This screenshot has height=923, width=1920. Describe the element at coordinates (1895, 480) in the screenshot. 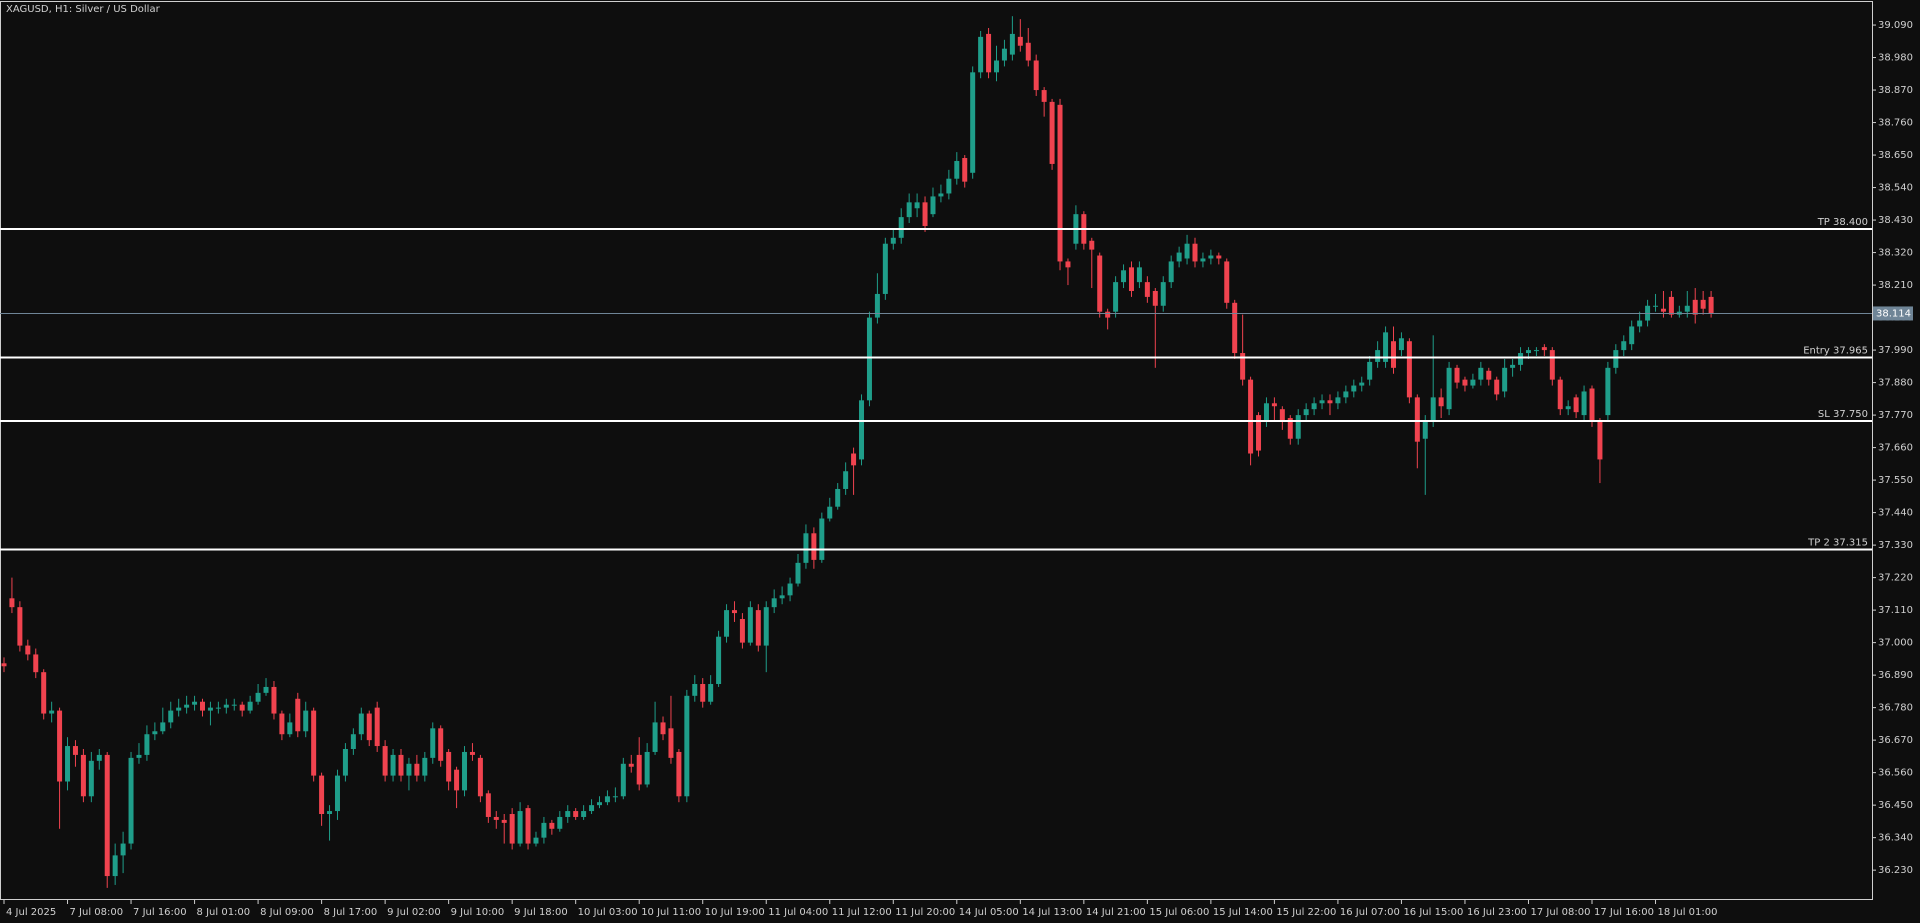

I see `y-tick-label: 37.550` at that location.